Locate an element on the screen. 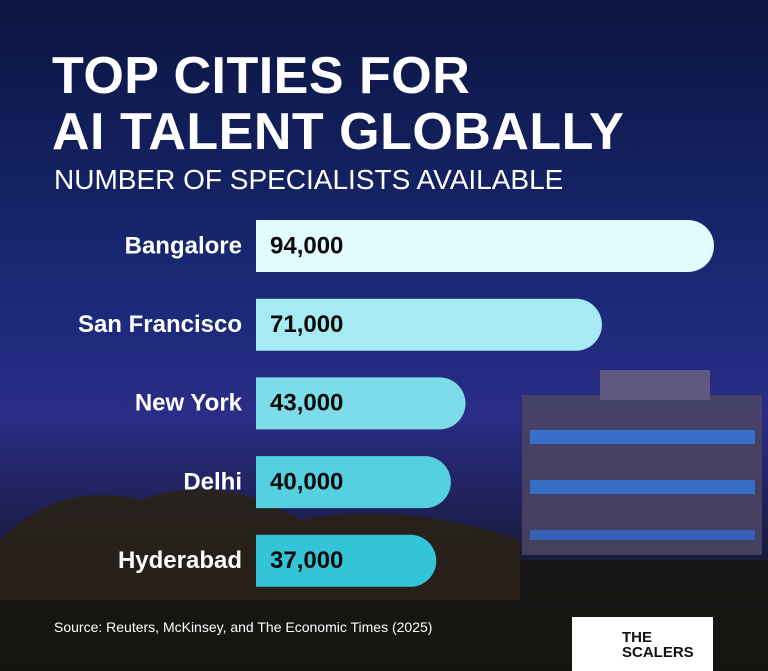 This screenshot has width=768, height=671. category-label: Delhi is located at coordinates (212, 481).